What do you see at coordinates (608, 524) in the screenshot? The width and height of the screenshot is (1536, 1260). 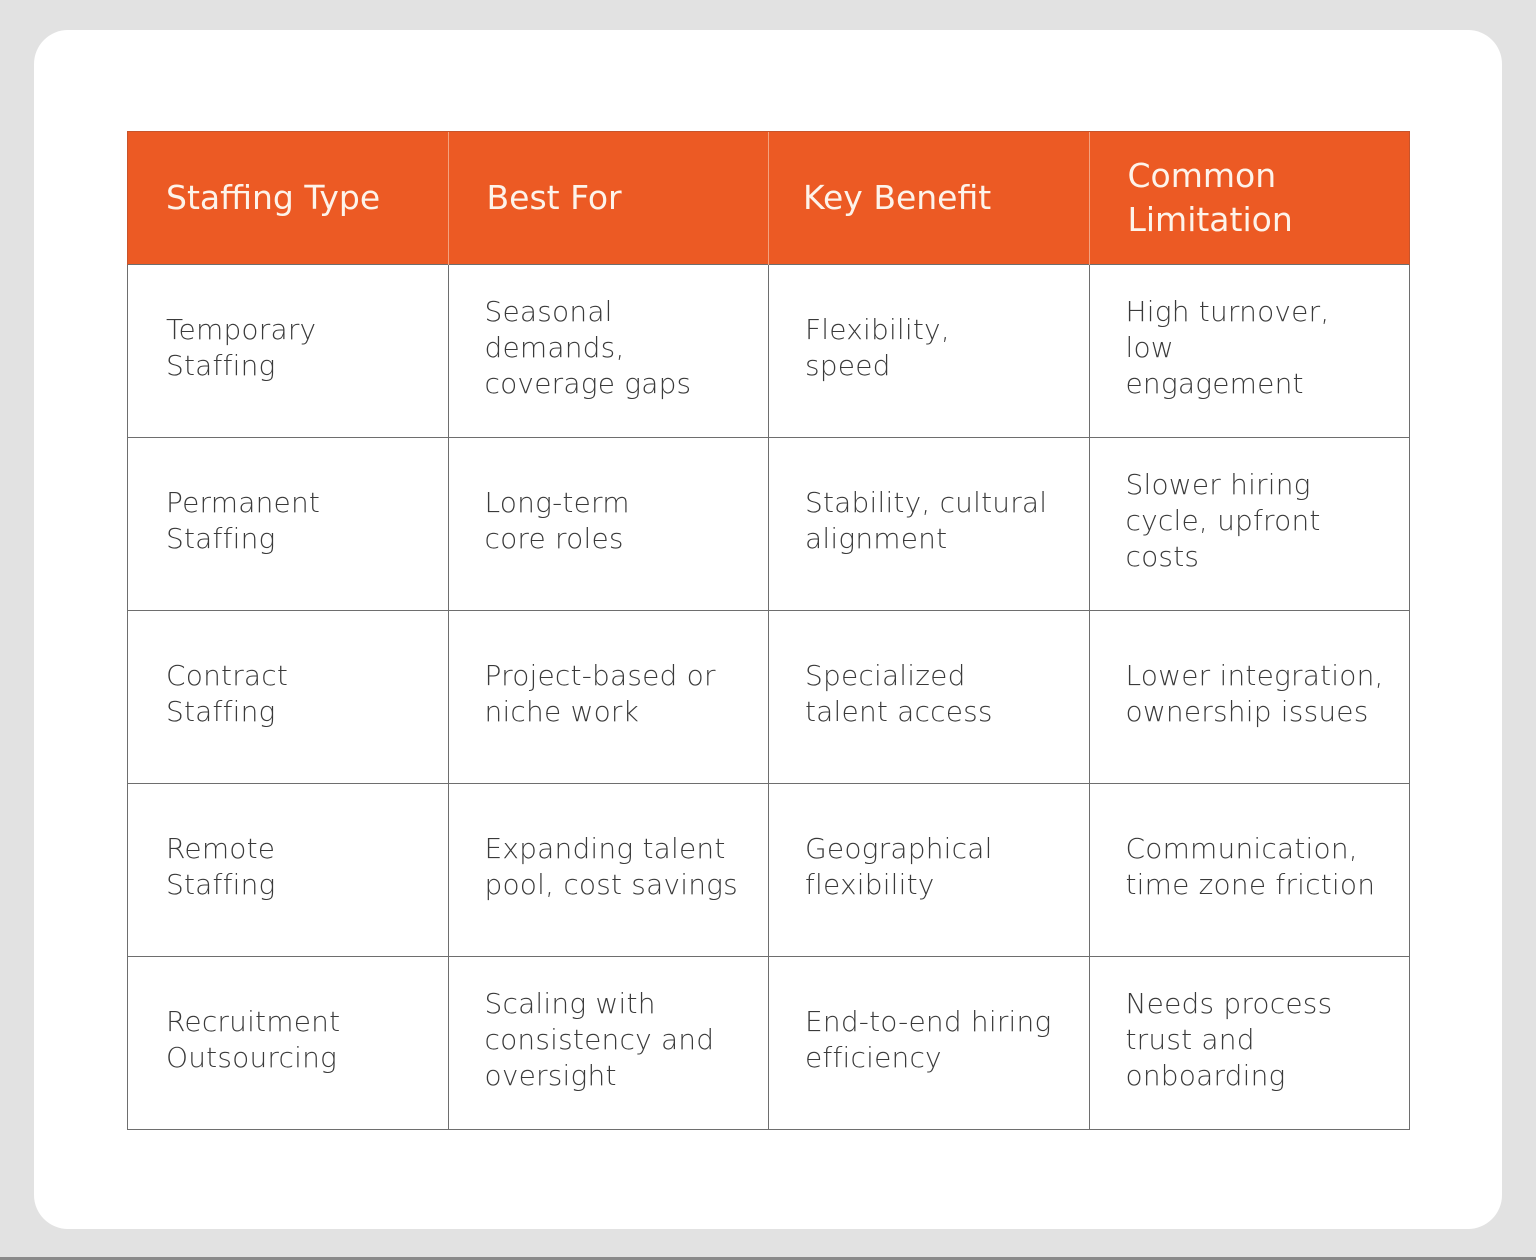 I see `cell-best-for: Long-term core roles` at bounding box center [608, 524].